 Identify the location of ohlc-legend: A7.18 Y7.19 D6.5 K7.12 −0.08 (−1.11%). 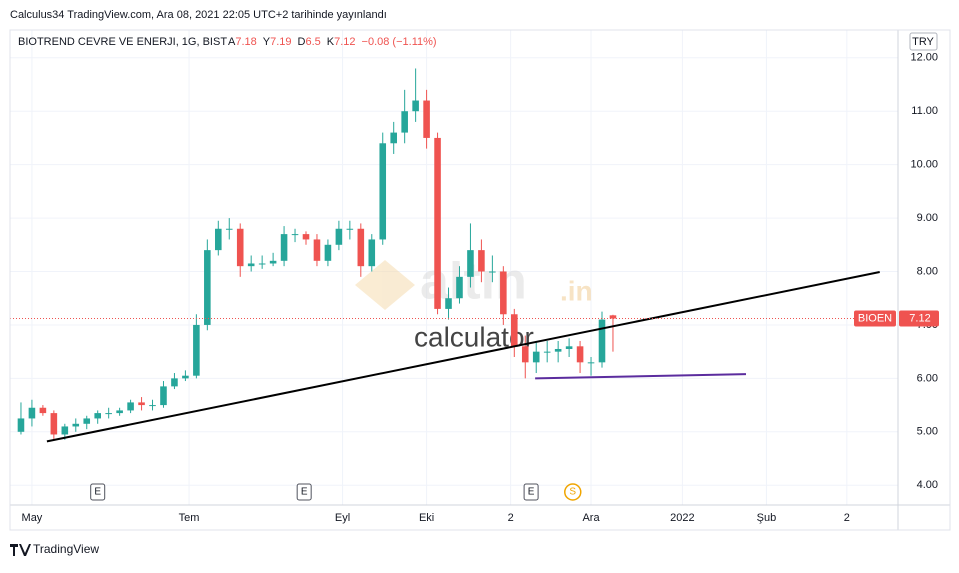
(332, 42).